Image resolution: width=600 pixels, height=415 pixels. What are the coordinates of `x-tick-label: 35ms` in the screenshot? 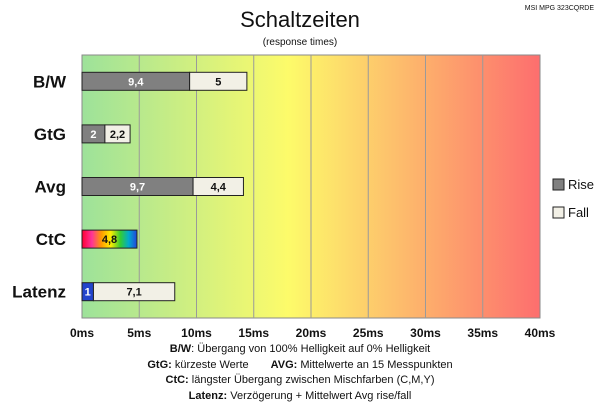 It's located at (482, 333).